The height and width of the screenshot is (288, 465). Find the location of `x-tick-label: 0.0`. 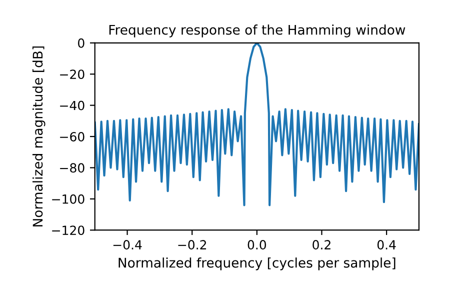

x-tick-label: 0.0 is located at coordinates (257, 245).